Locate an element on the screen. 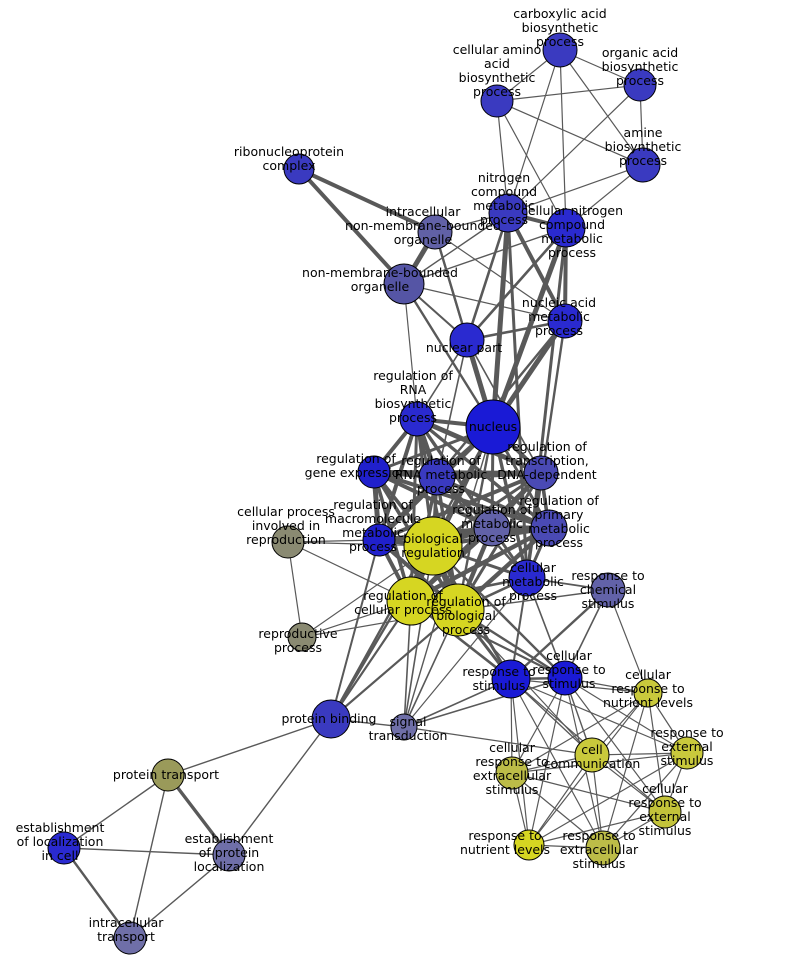 This screenshot has width=786, height=971. graph-node-biological_regulation is located at coordinates (433, 546).